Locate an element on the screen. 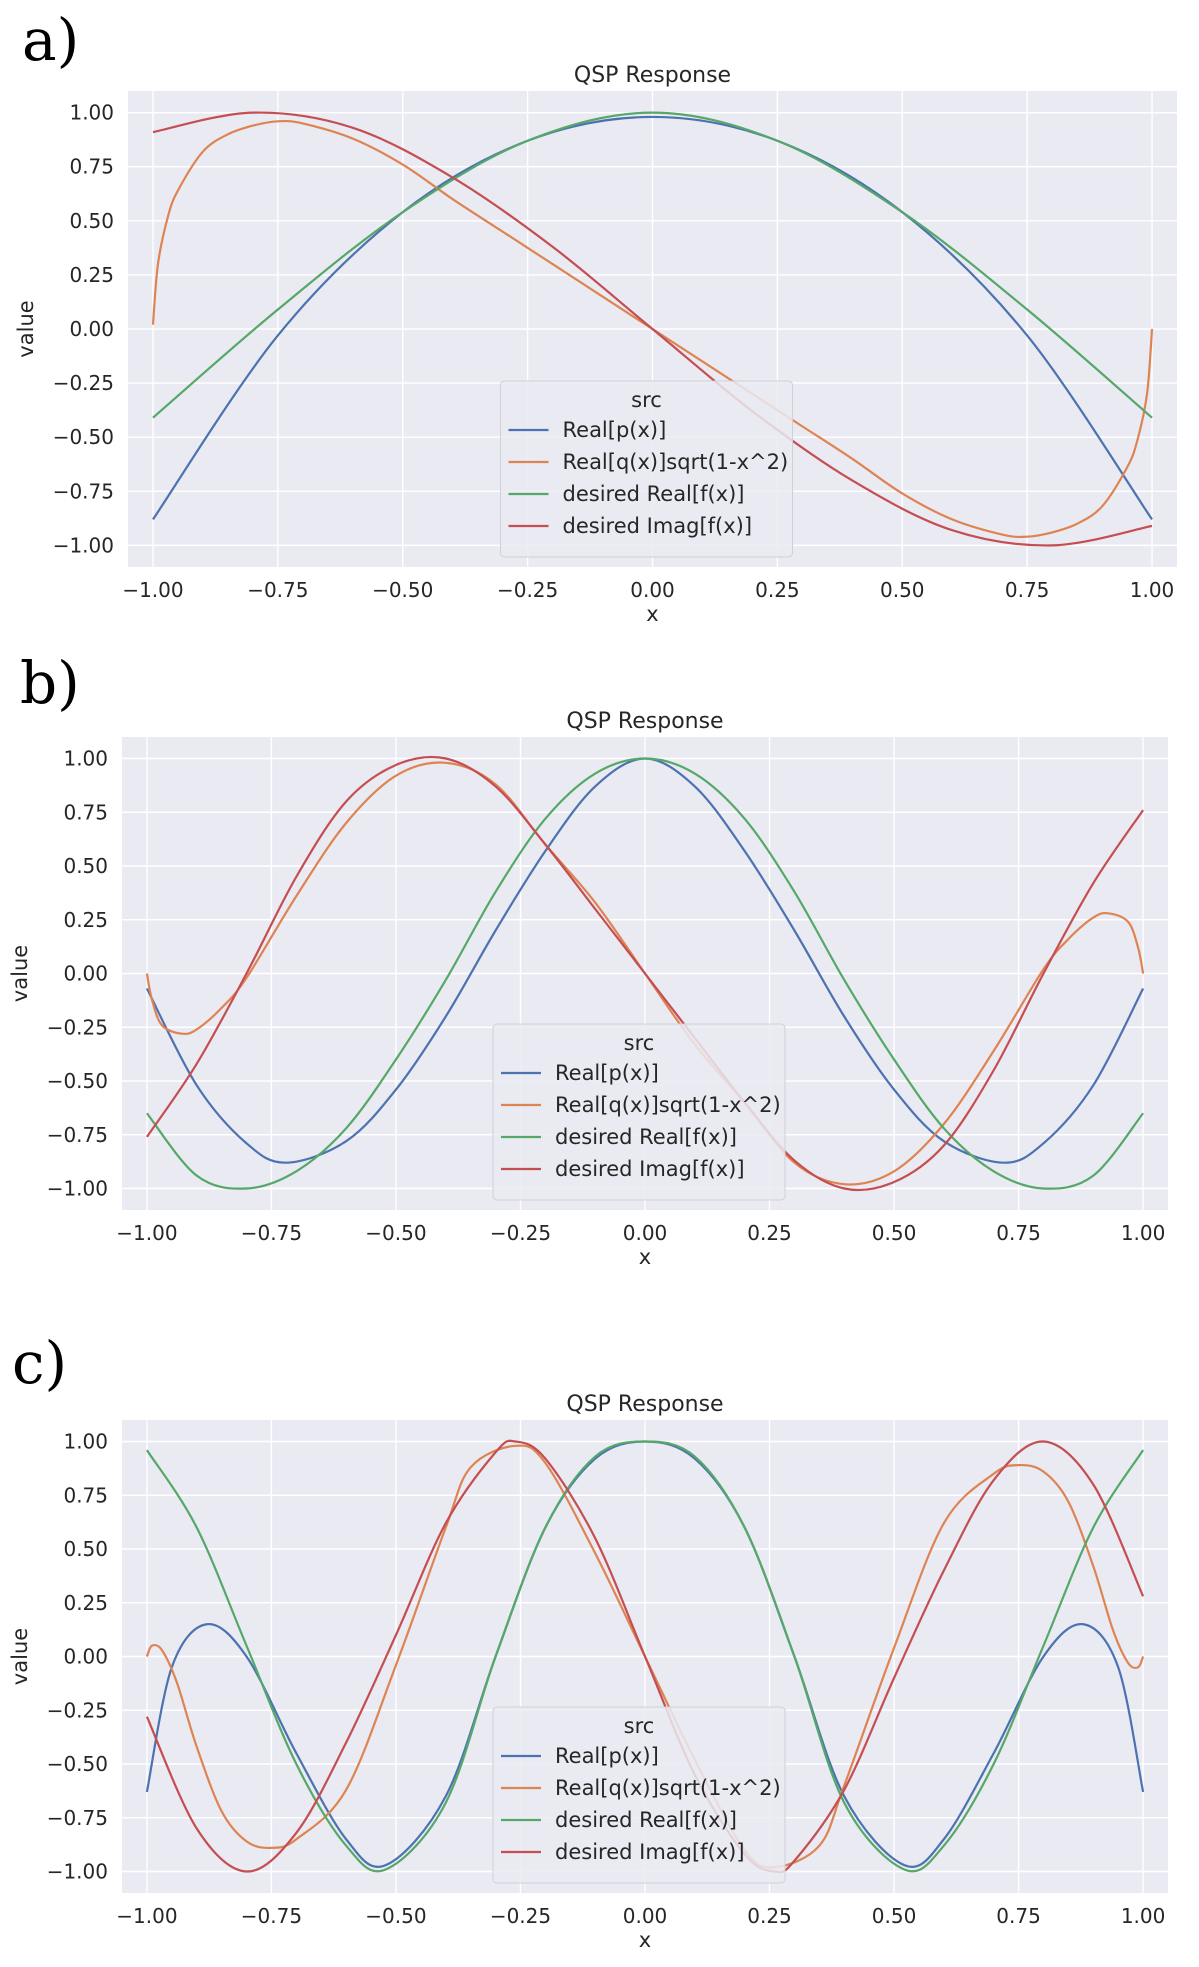 Image resolution: width=1199 pixels, height=1967 pixels. panel-label: a) is located at coordinates (50, 40).